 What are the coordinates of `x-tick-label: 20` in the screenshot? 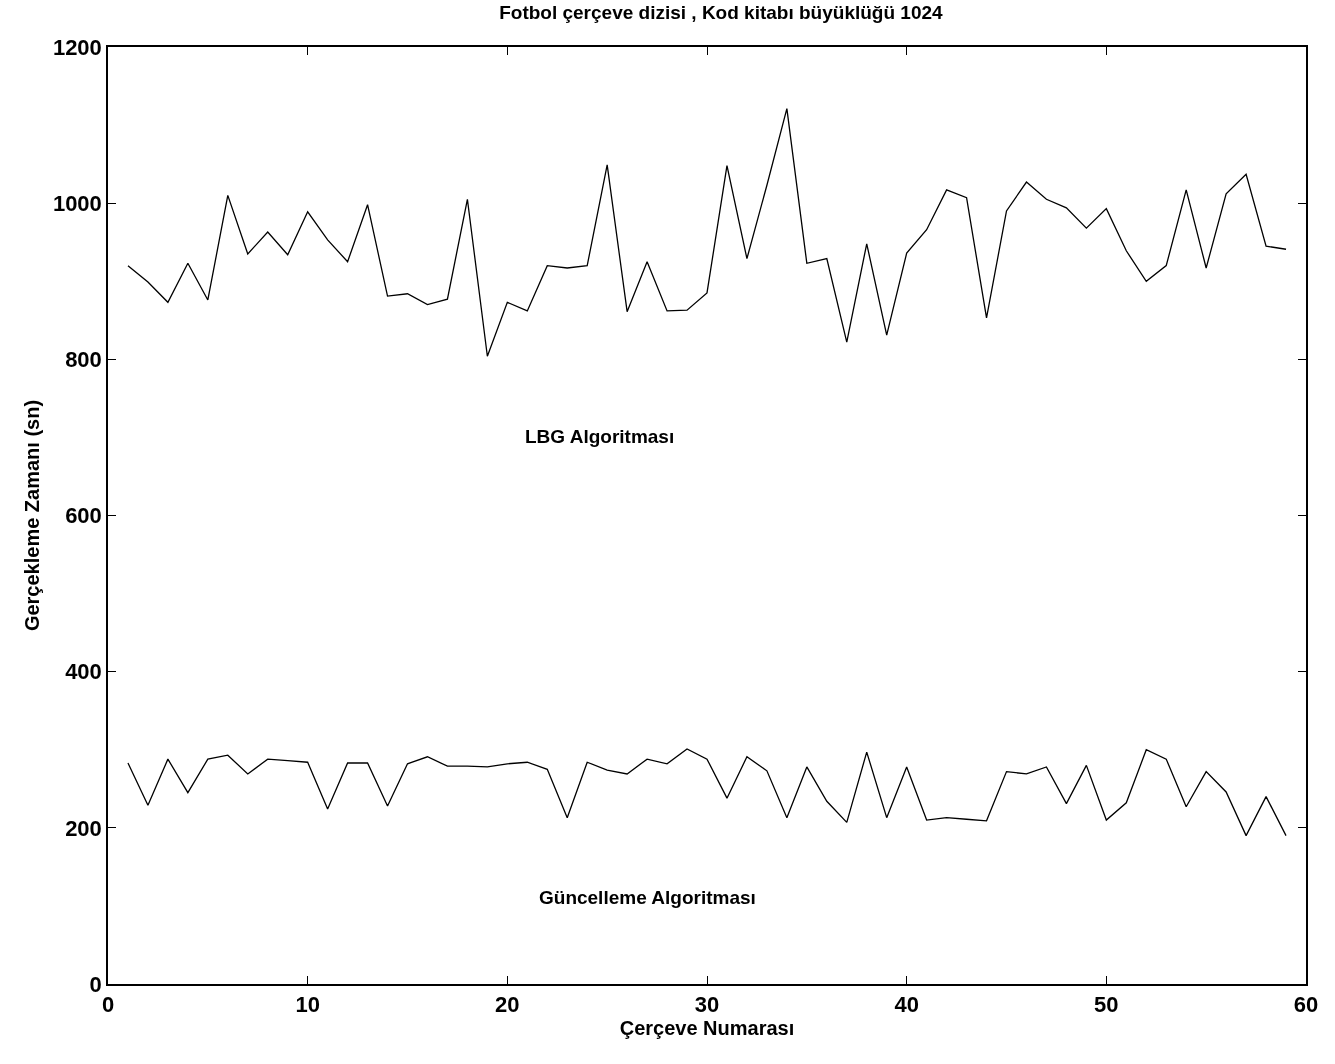 It's located at (507, 1005).